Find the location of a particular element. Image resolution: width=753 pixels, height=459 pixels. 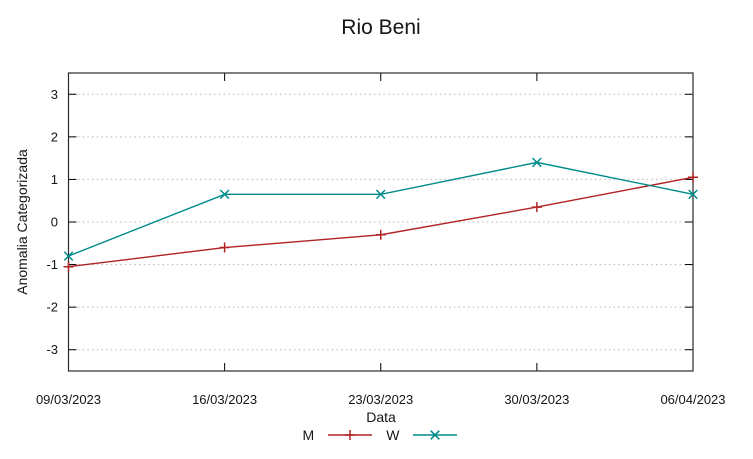

x-tick-label: 23/03/2023 is located at coordinates (380, 399).